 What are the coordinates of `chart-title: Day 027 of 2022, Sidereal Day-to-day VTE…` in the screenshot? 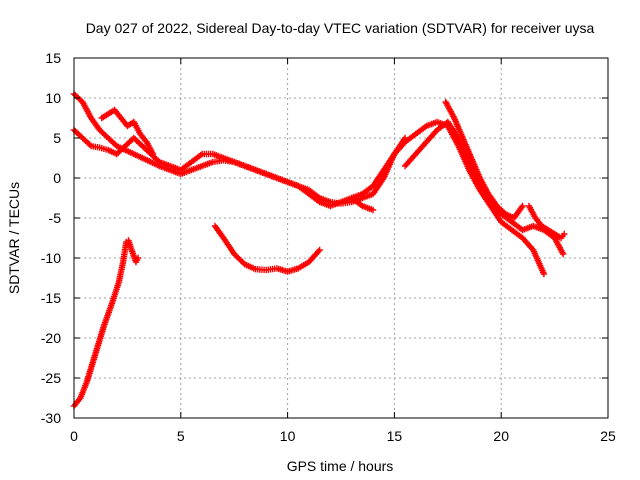 It's located at (340, 28).